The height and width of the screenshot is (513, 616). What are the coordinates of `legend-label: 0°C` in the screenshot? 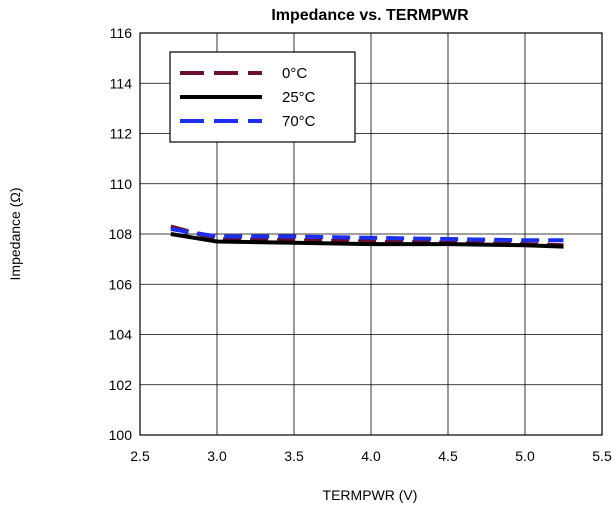 It's located at (294, 73).